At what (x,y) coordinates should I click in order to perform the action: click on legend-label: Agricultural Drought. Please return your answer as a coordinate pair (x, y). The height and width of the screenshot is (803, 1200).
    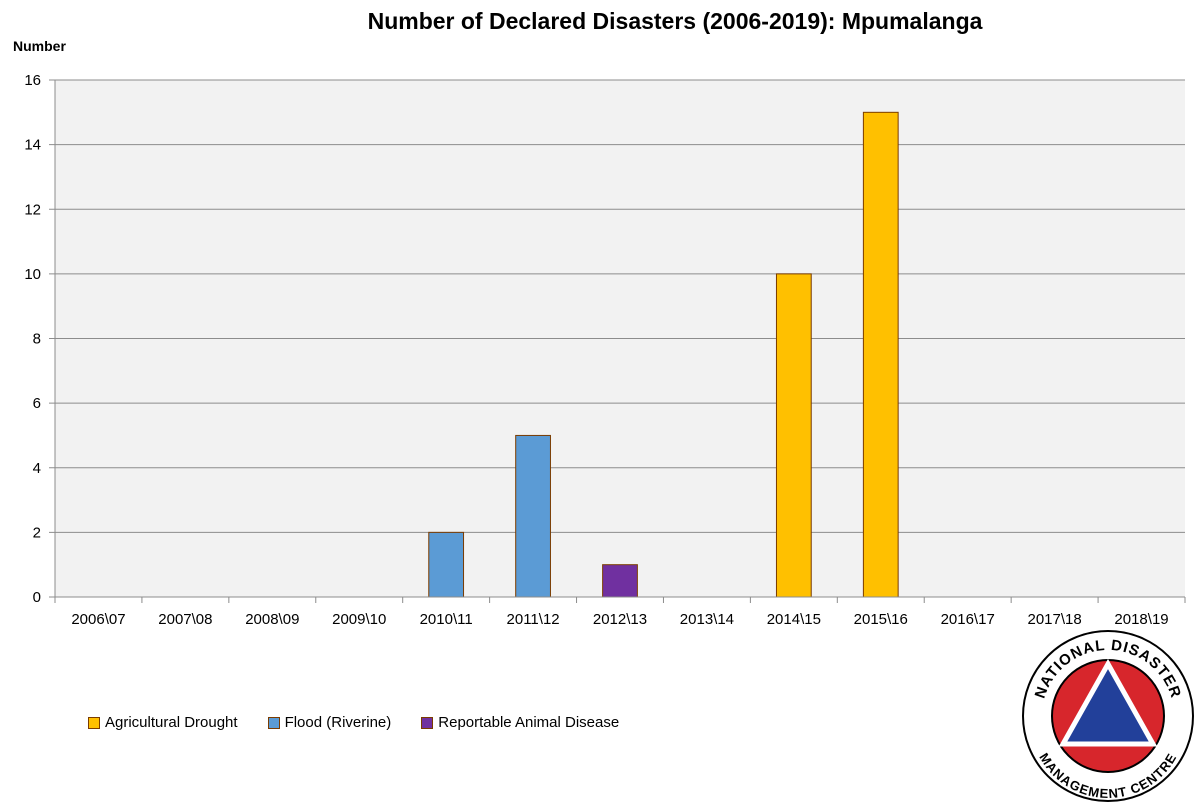
    Looking at the image, I should click on (171, 722).